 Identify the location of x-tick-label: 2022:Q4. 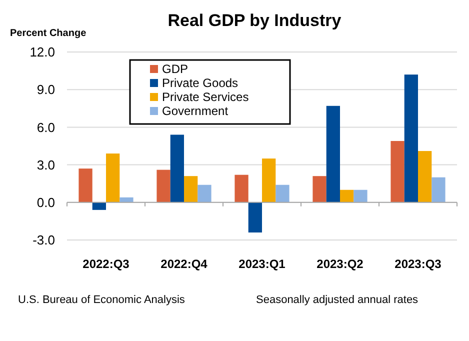
(184, 264).